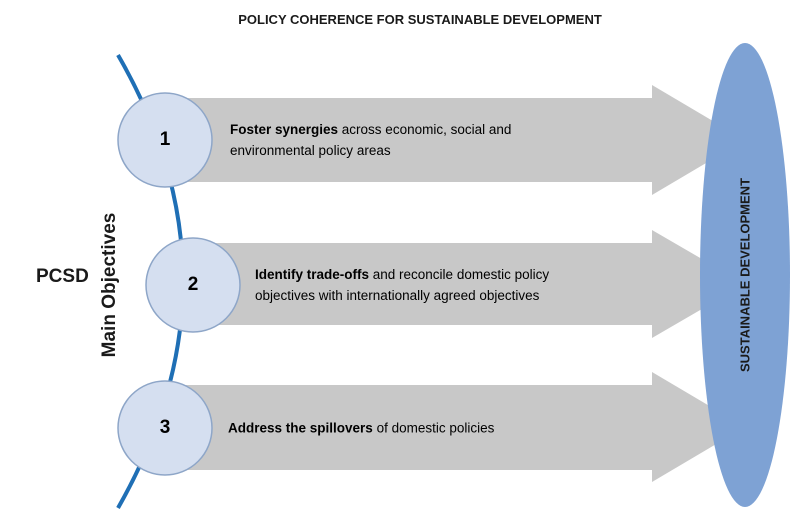 This screenshot has width=790, height=510. I want to click on item-bold: Identify trade-offs, so click(312, 274).